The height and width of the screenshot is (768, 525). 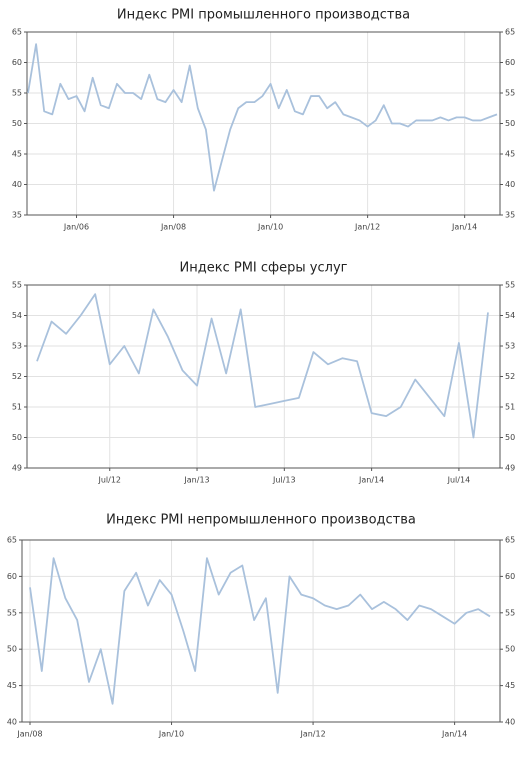 I want to click on x-tick-label: Jan/13, so click(x=196, y=480).